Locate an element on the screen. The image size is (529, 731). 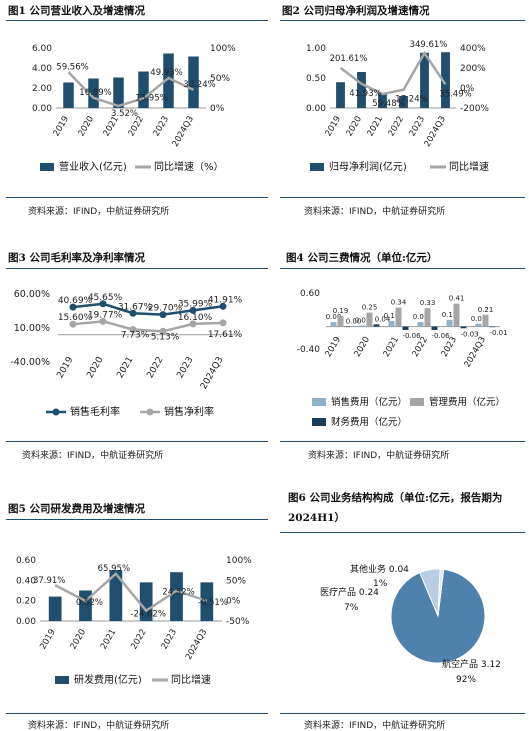
pie-label: 其他业务 0.04 is located at coordinates (379, 569).